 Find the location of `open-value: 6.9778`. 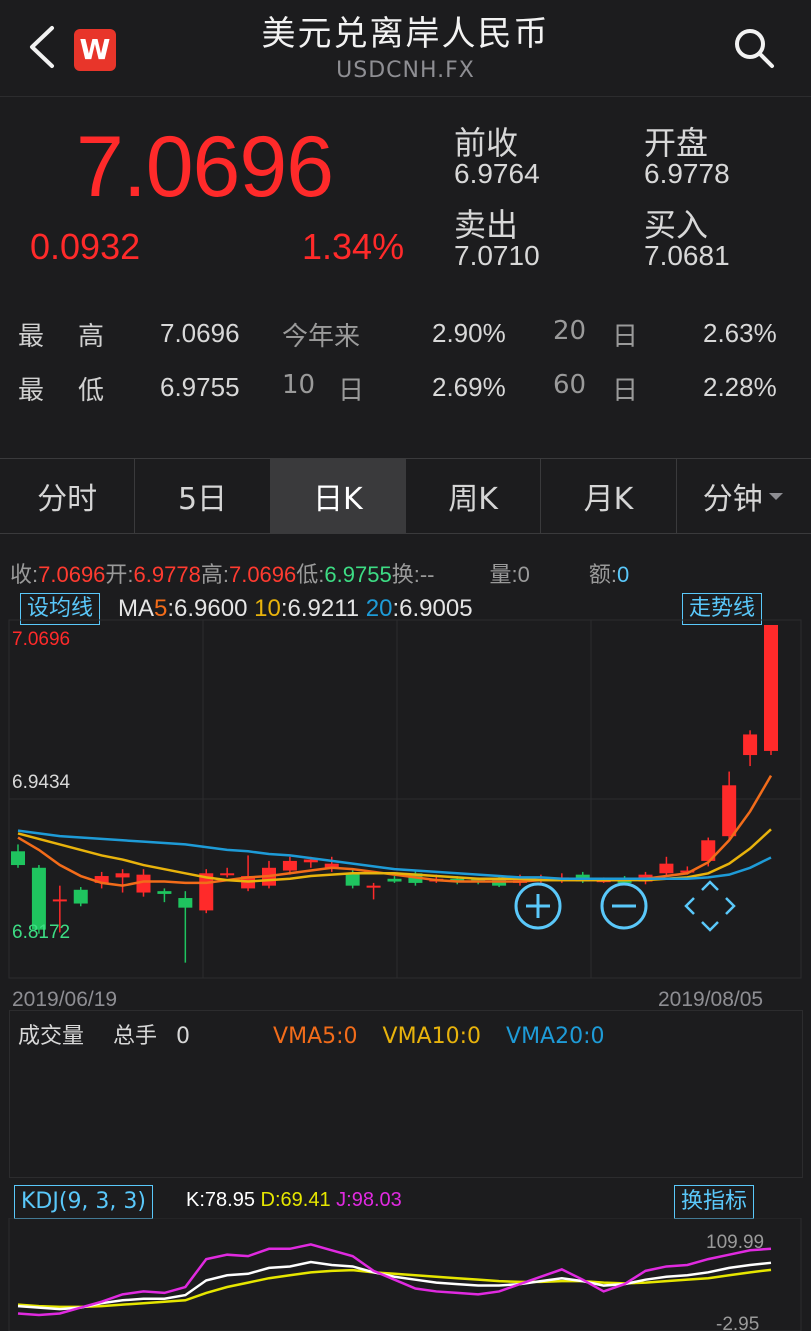

open-value: 6.9778 is located at coordinates (687, 173).